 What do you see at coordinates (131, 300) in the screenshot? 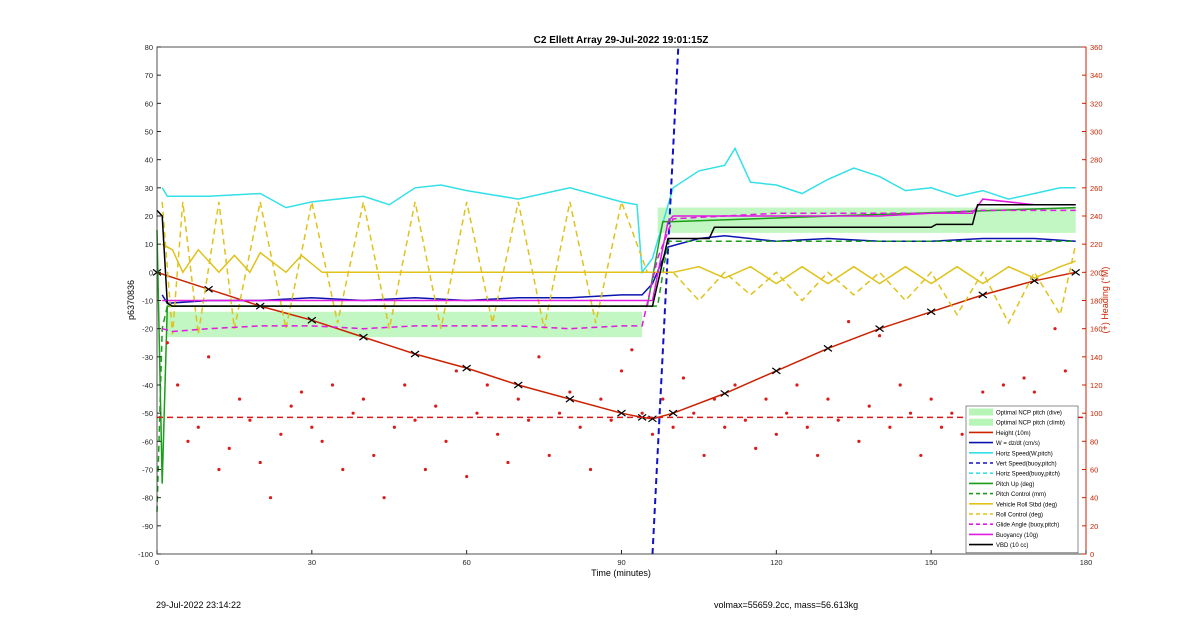
I see `y-axis-label-left: p6370836` at bounding box center [131, 300].